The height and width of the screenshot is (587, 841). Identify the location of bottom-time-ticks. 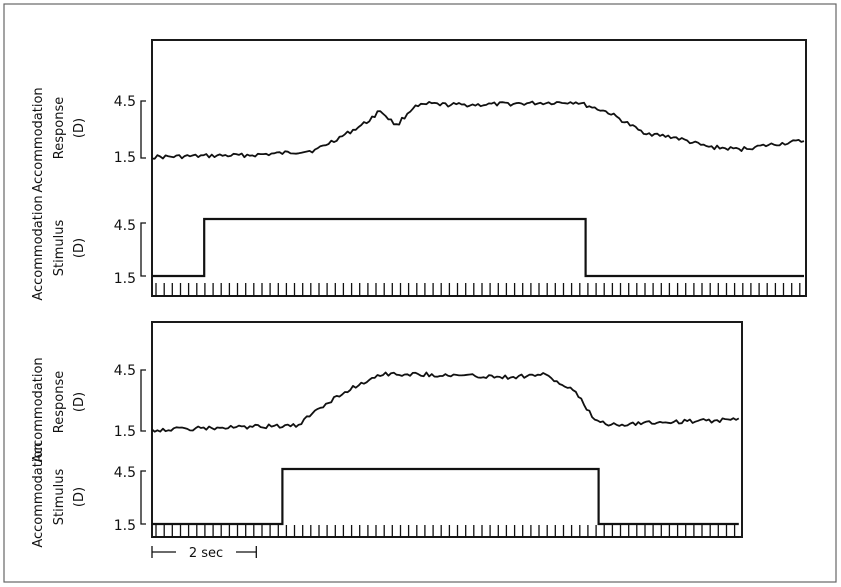
(445, 531).